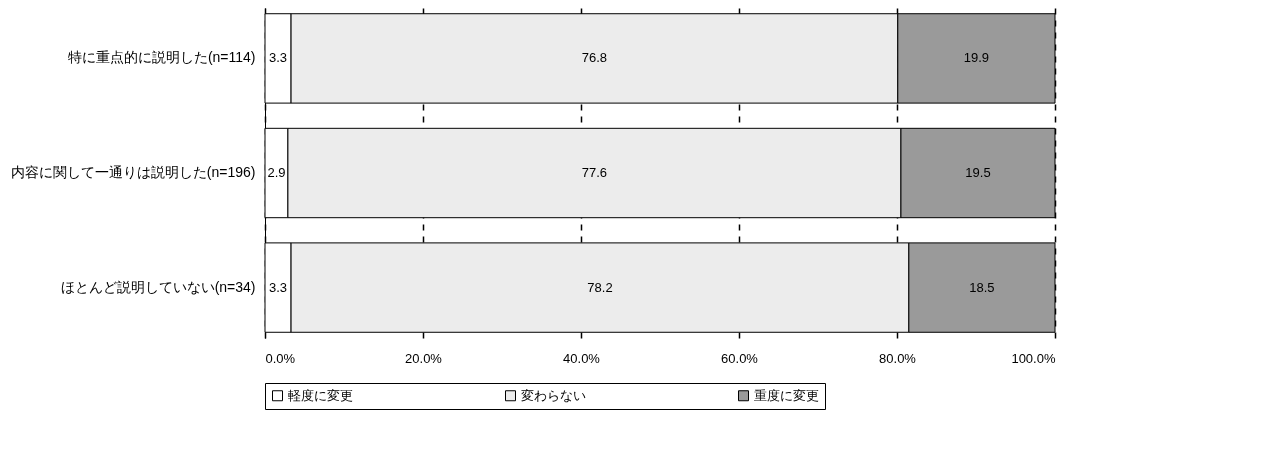 The width and height of the screenshot is (1266, 454). Describe the element at coordinates (786, 395) in the screenshot. I see `legend-label: 重度に変更` at that location.